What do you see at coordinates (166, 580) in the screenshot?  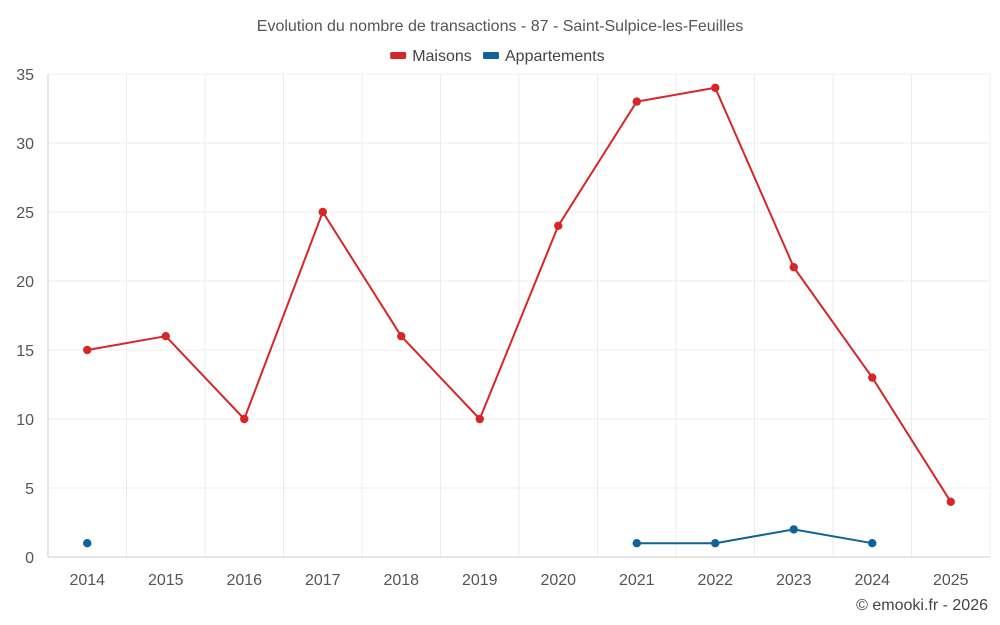 I see `x-tick-label: 2015` at bounding box center [166, 580].